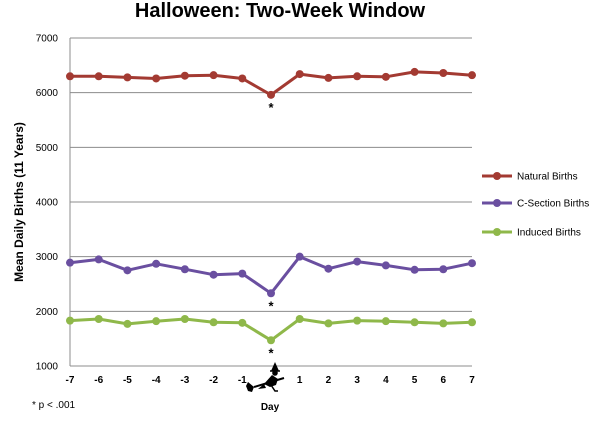 This screenshot has height=425, width=616. I want to click on x-tick-label: -4, so click(156, 380).